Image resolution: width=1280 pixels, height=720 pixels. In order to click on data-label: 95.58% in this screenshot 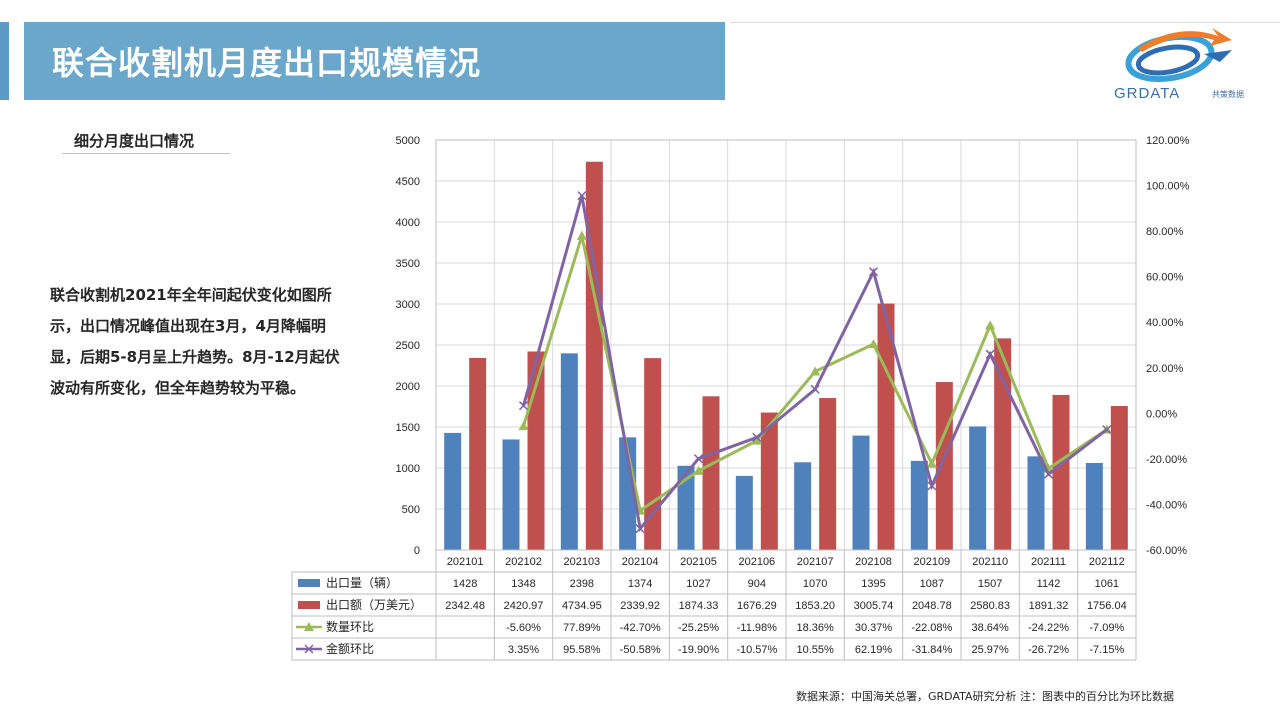, I will do `click(582, 650)`.